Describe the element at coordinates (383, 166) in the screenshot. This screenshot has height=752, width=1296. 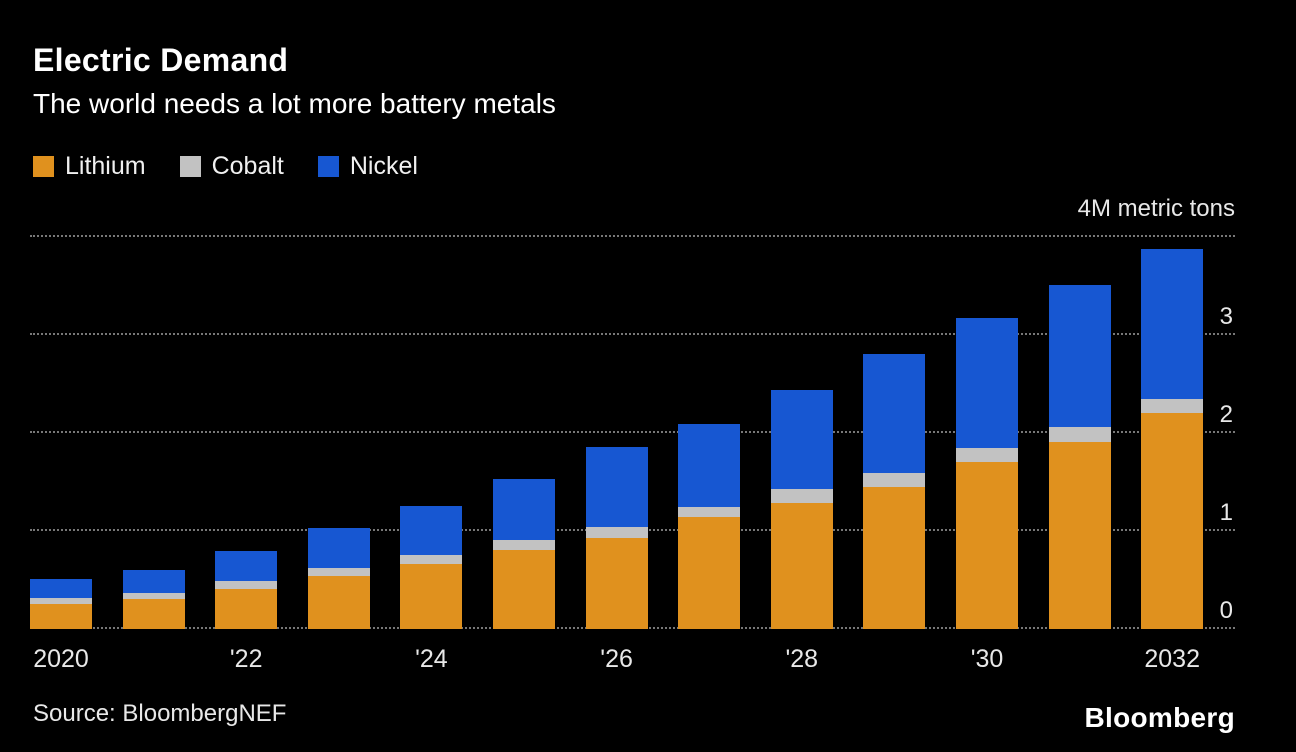
I see `legend-label: Nickel` at that location.